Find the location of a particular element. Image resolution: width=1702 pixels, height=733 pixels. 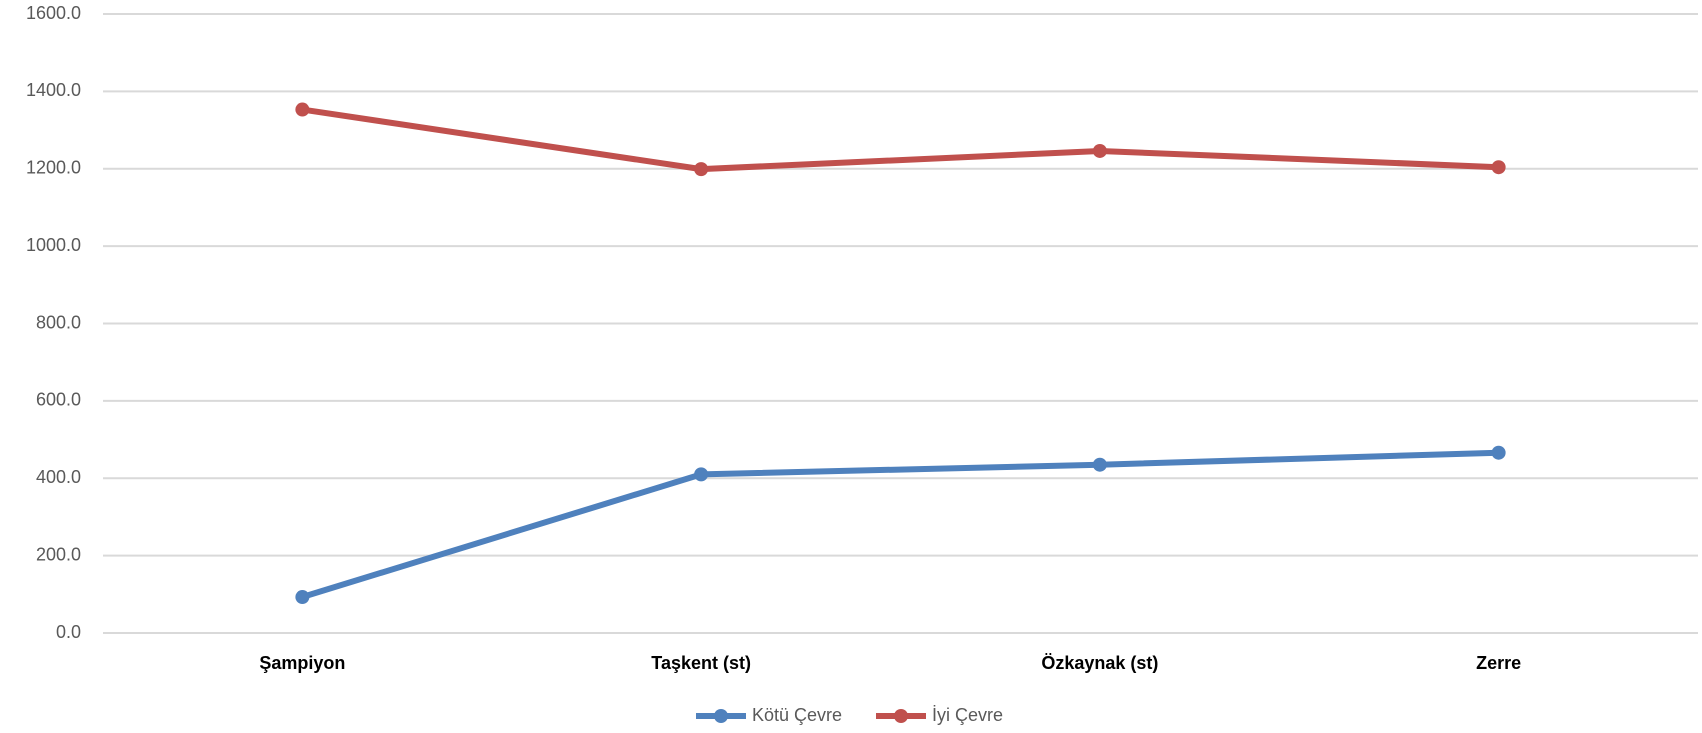

y-tick-label: 200.0 is located at coordinates (58, 554).